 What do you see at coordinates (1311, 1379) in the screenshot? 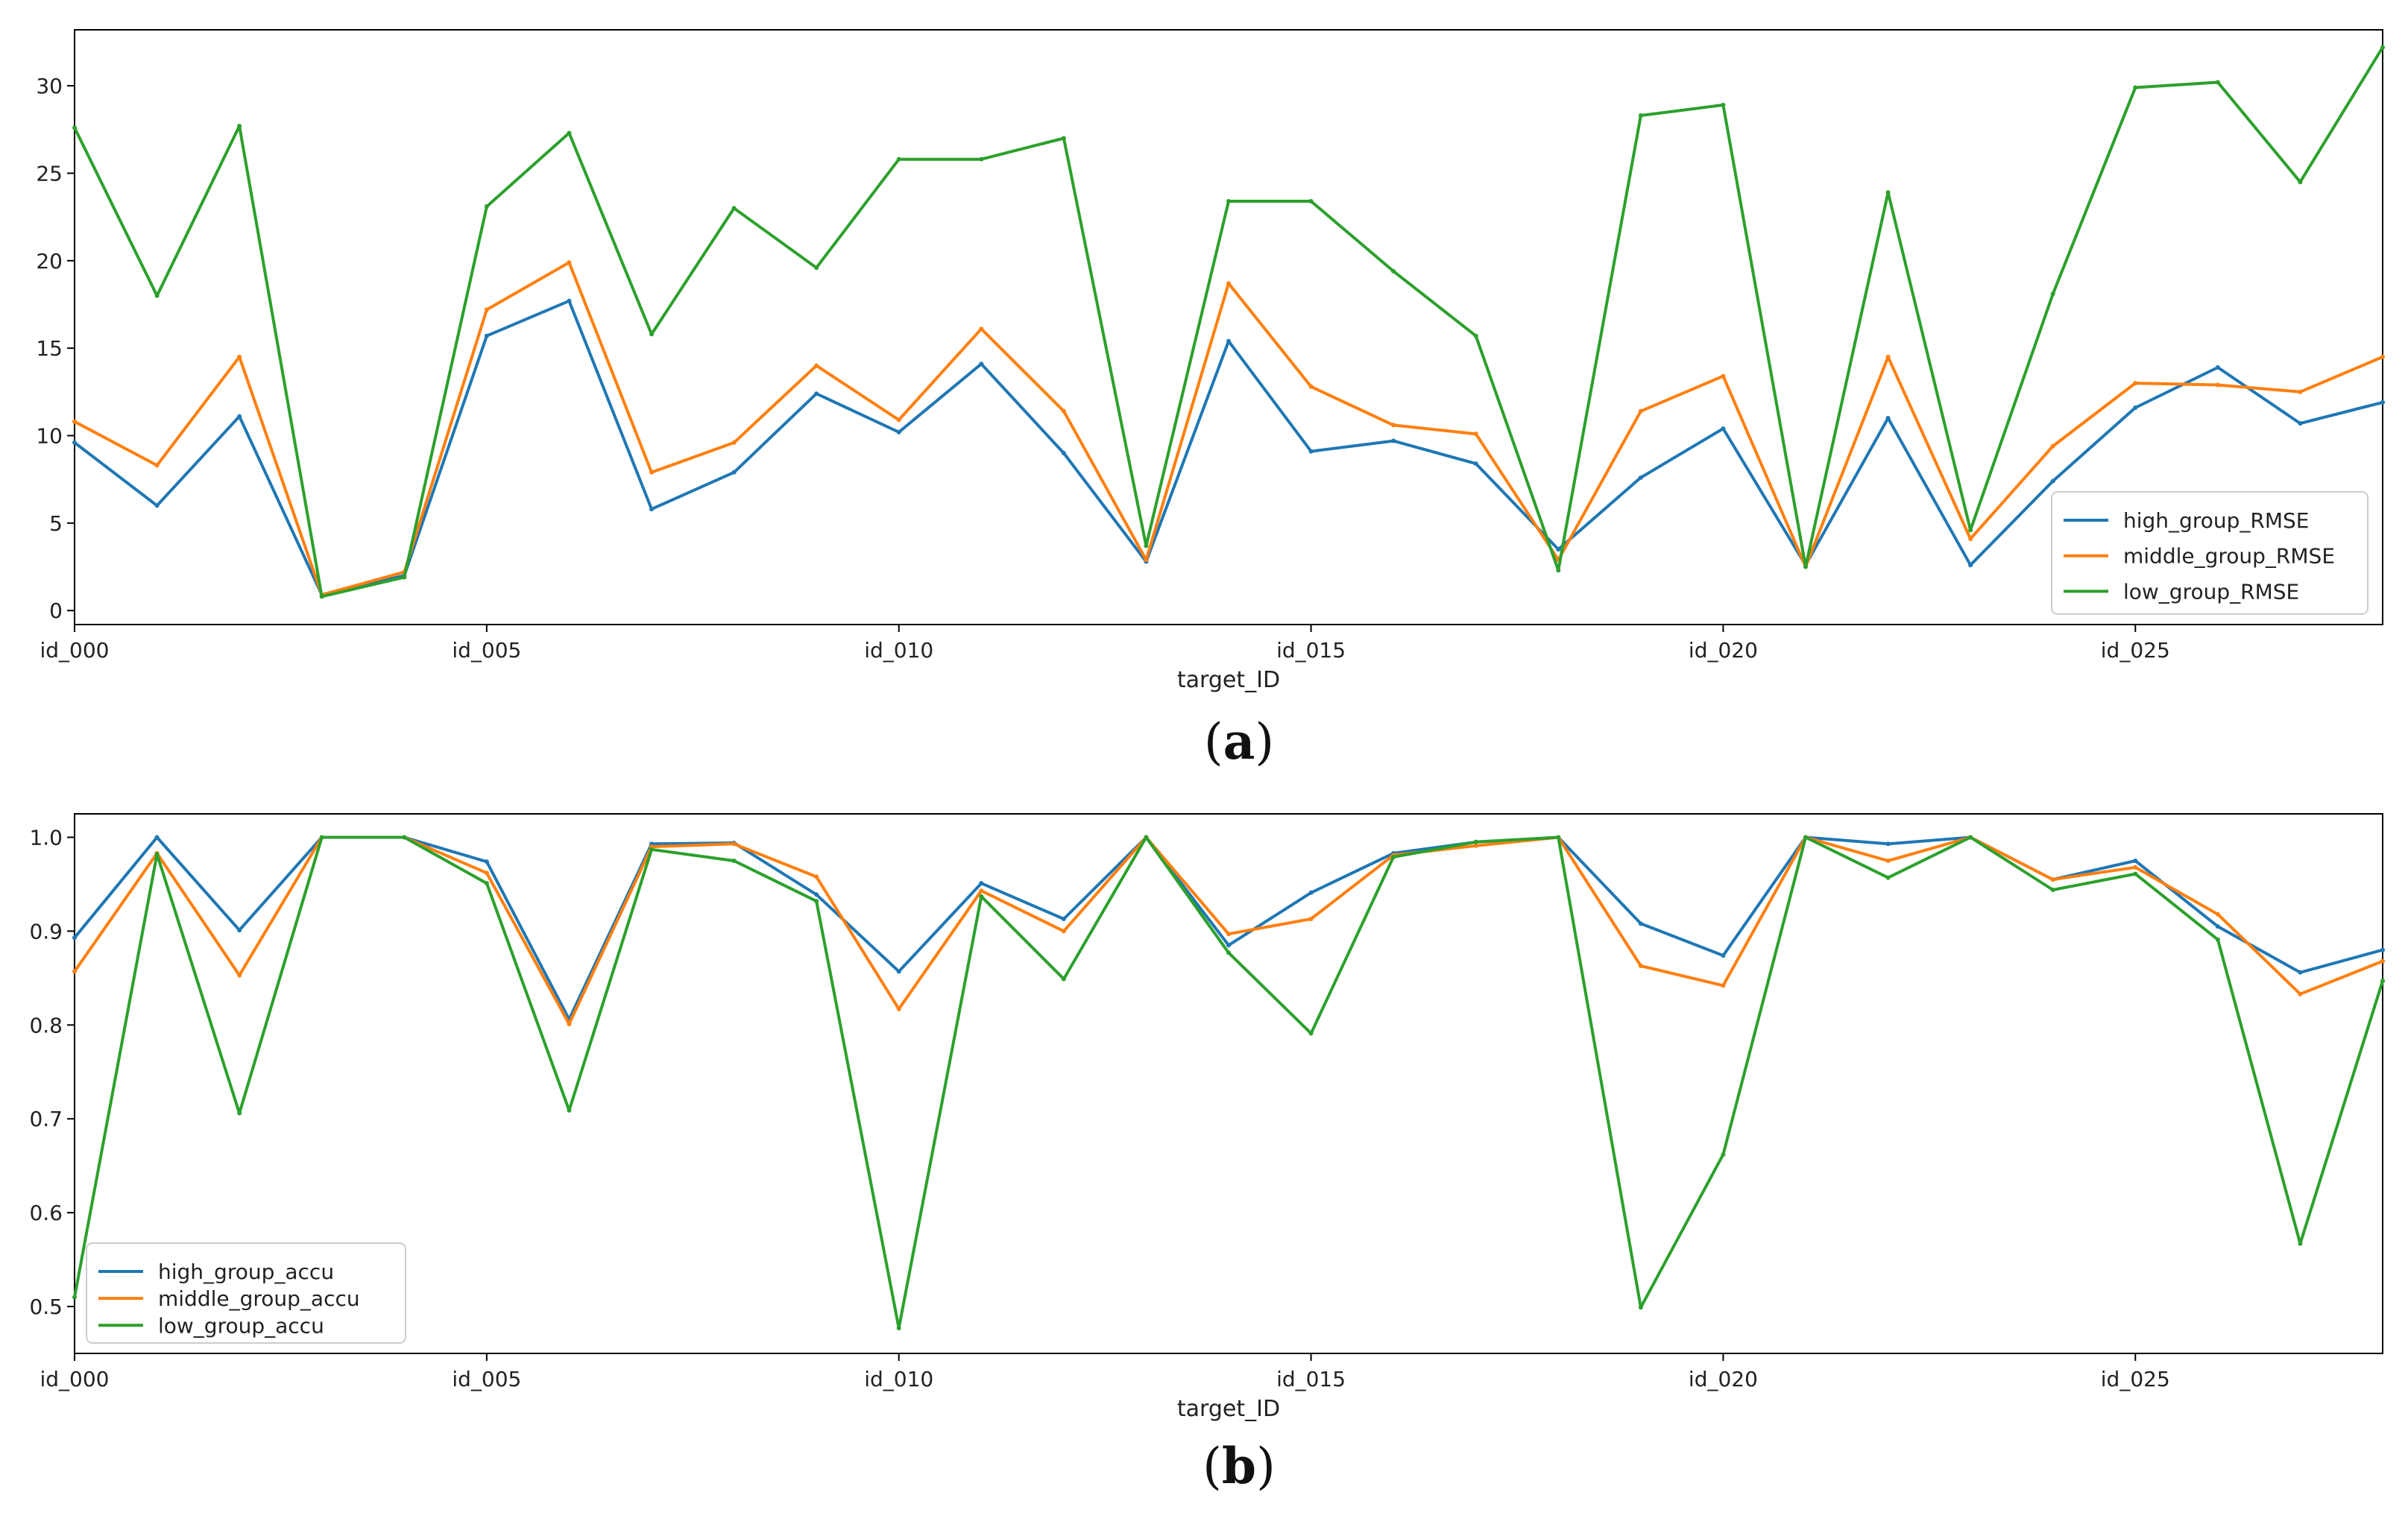
I see `x-tick-label: id_015` at bounding box center [1311, 1379].